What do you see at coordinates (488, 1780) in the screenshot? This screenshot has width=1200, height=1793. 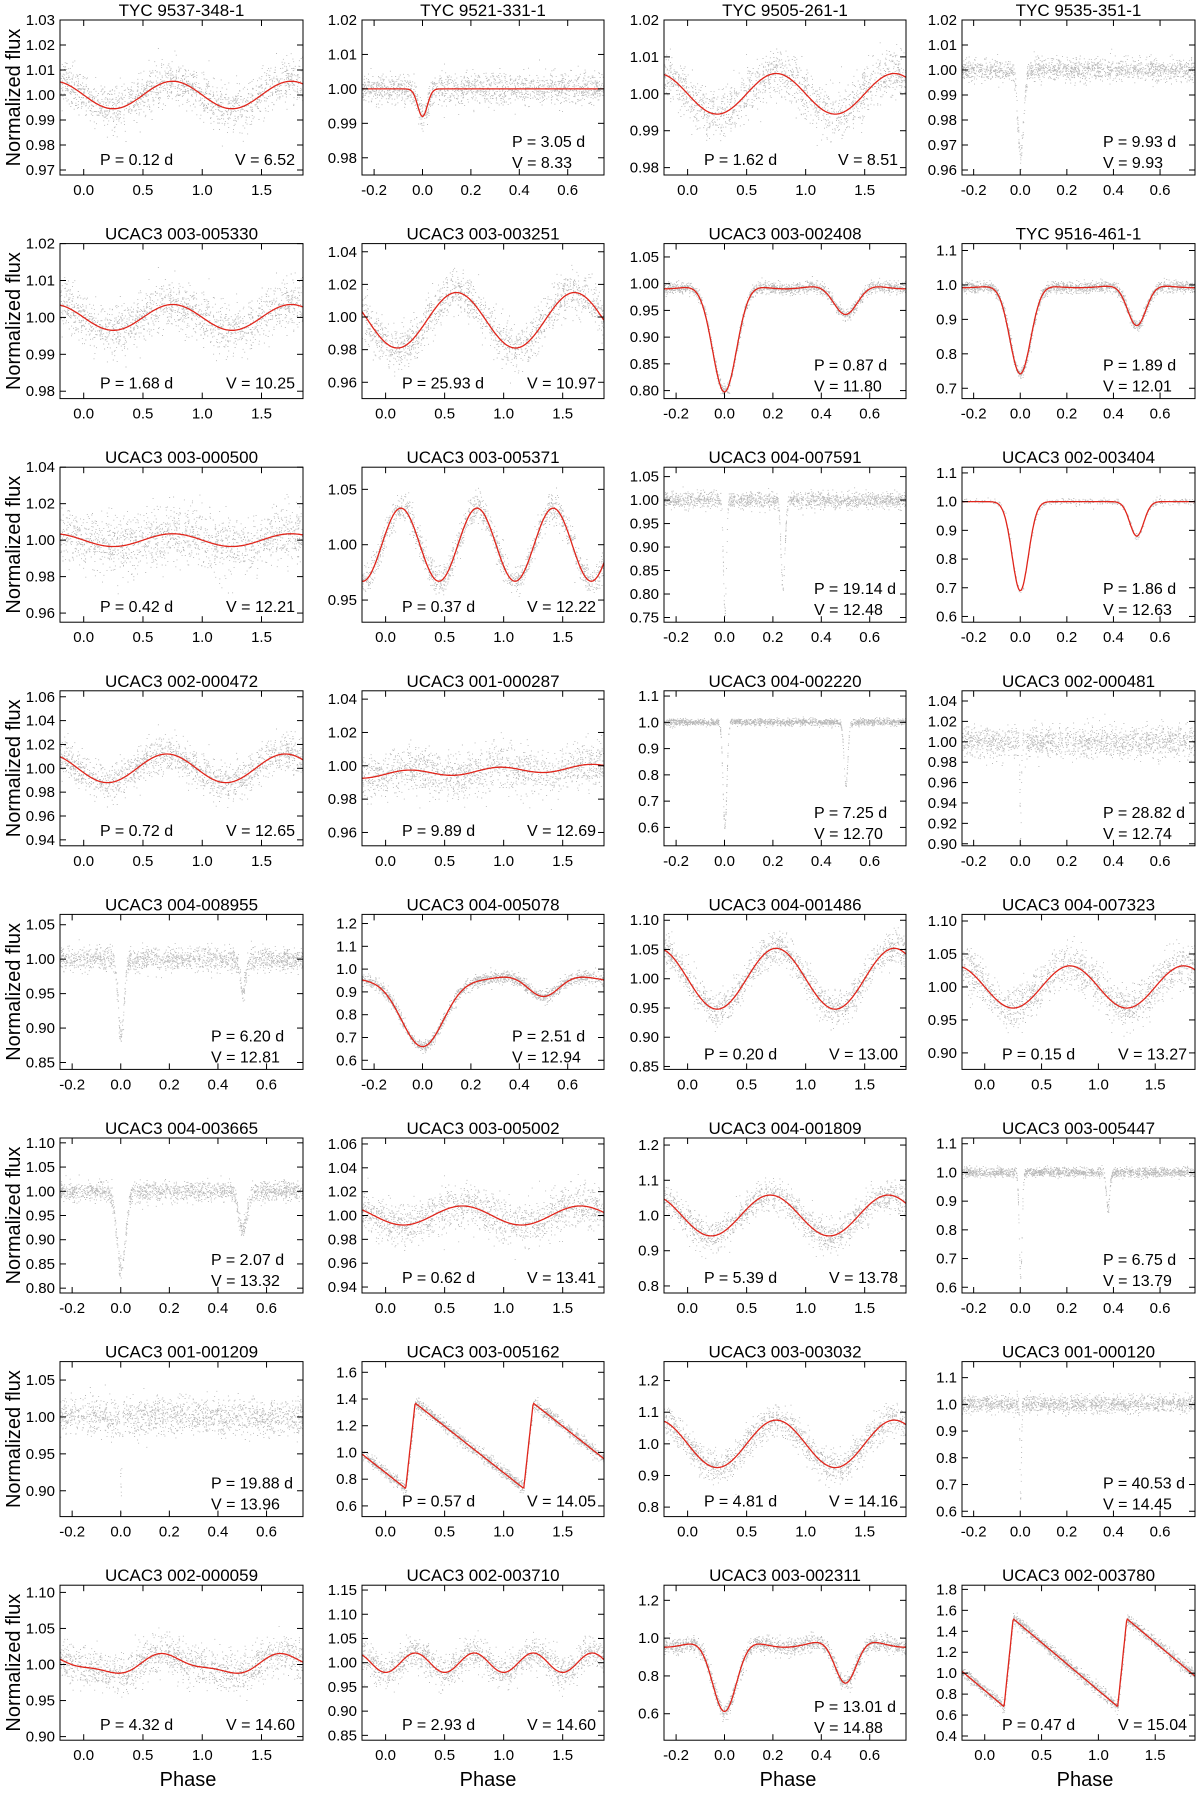 I see `x-axis-title-col-2: Phase` at bounding box center [488, 1780].